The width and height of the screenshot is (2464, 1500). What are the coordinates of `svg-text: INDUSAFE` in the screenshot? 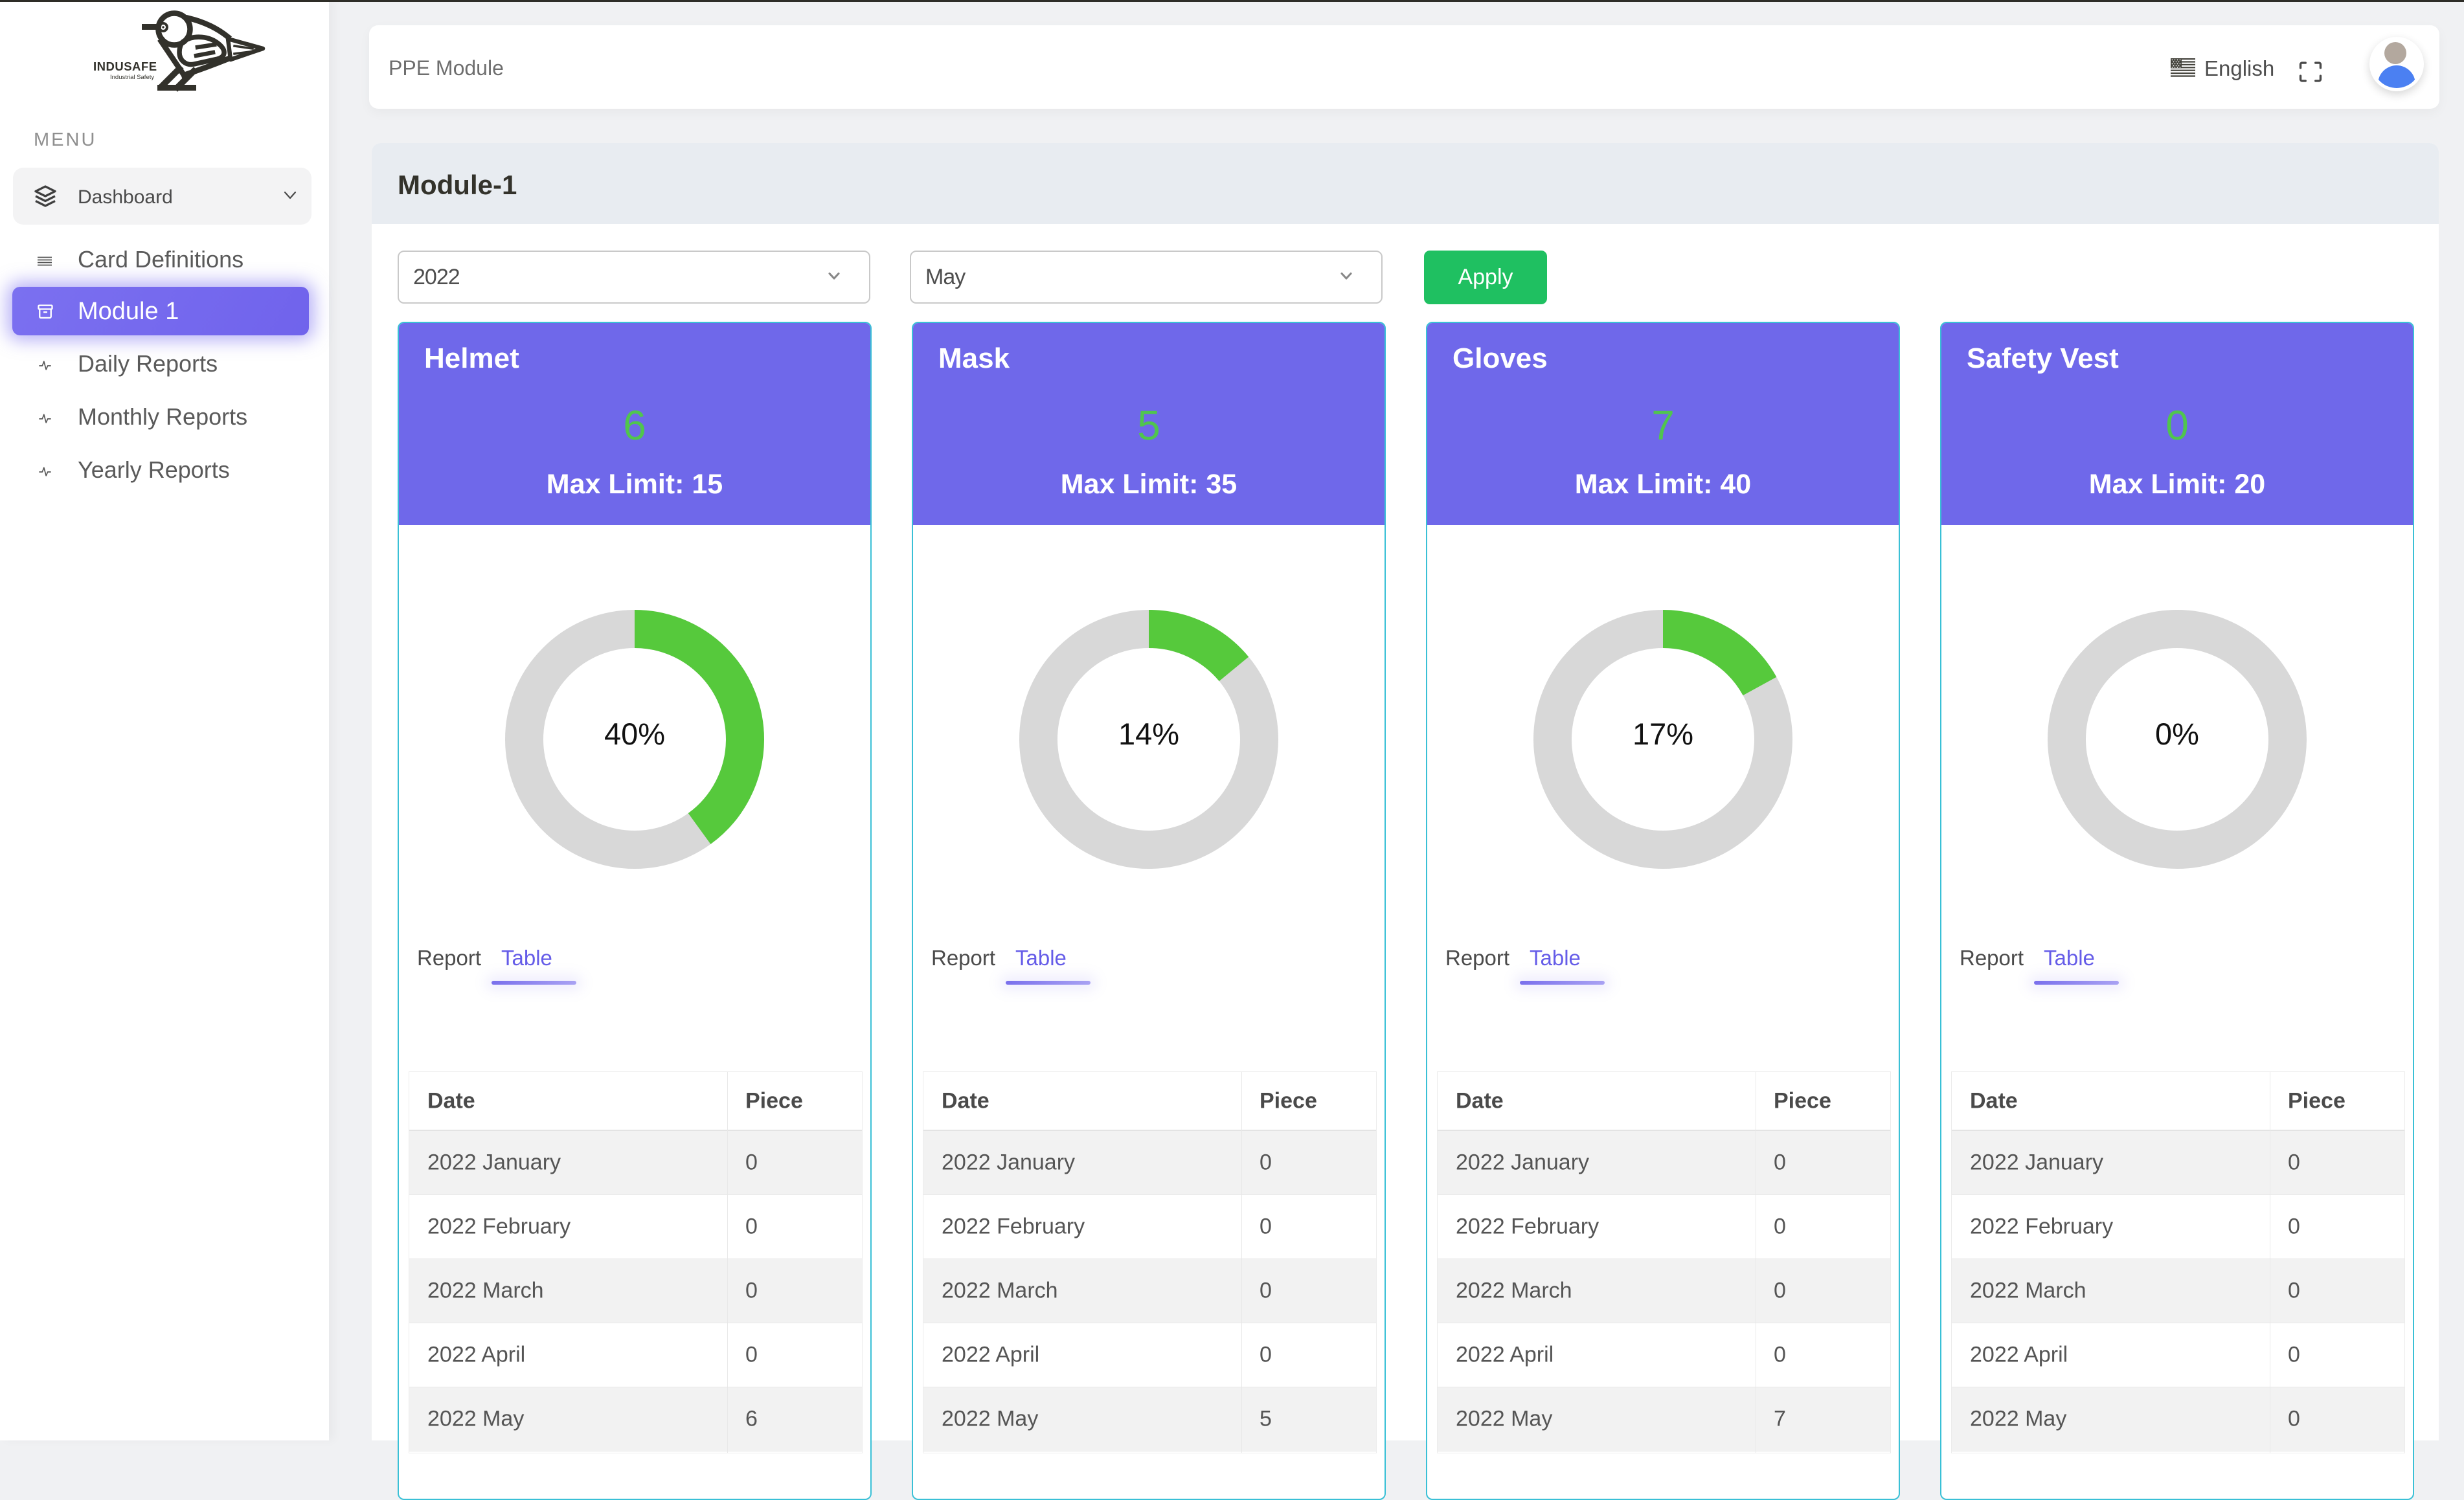 It's located at (125, 66).